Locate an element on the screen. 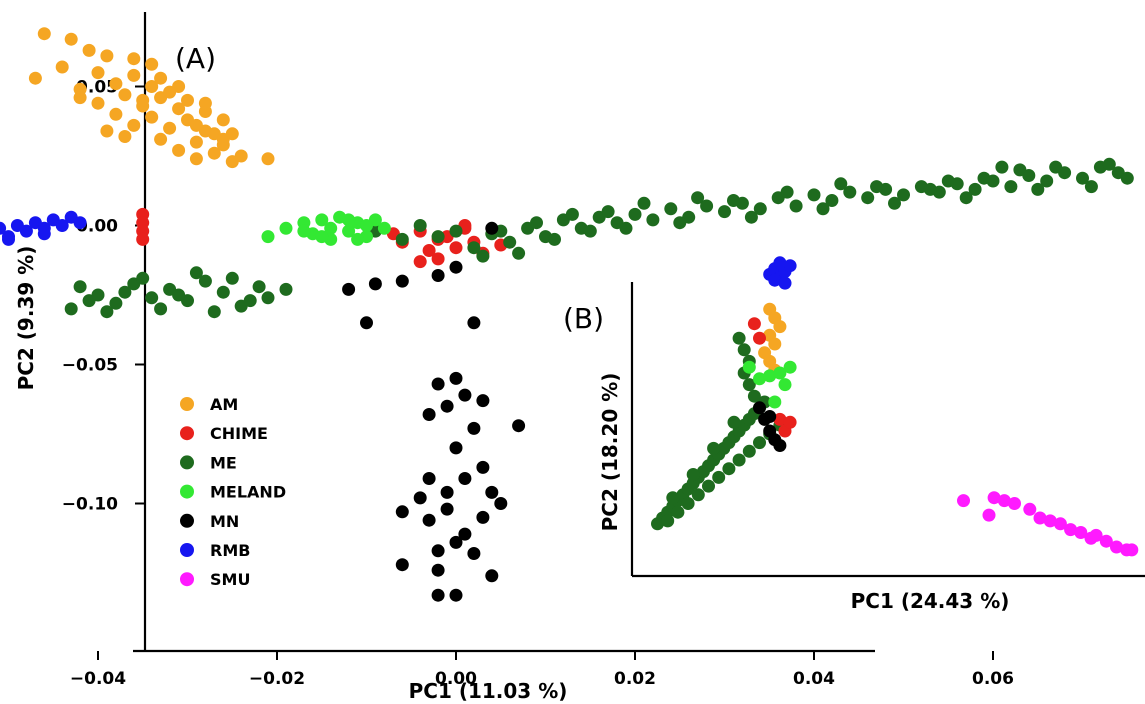  panel-a-label: (A) is located at coordinates (195, 58).